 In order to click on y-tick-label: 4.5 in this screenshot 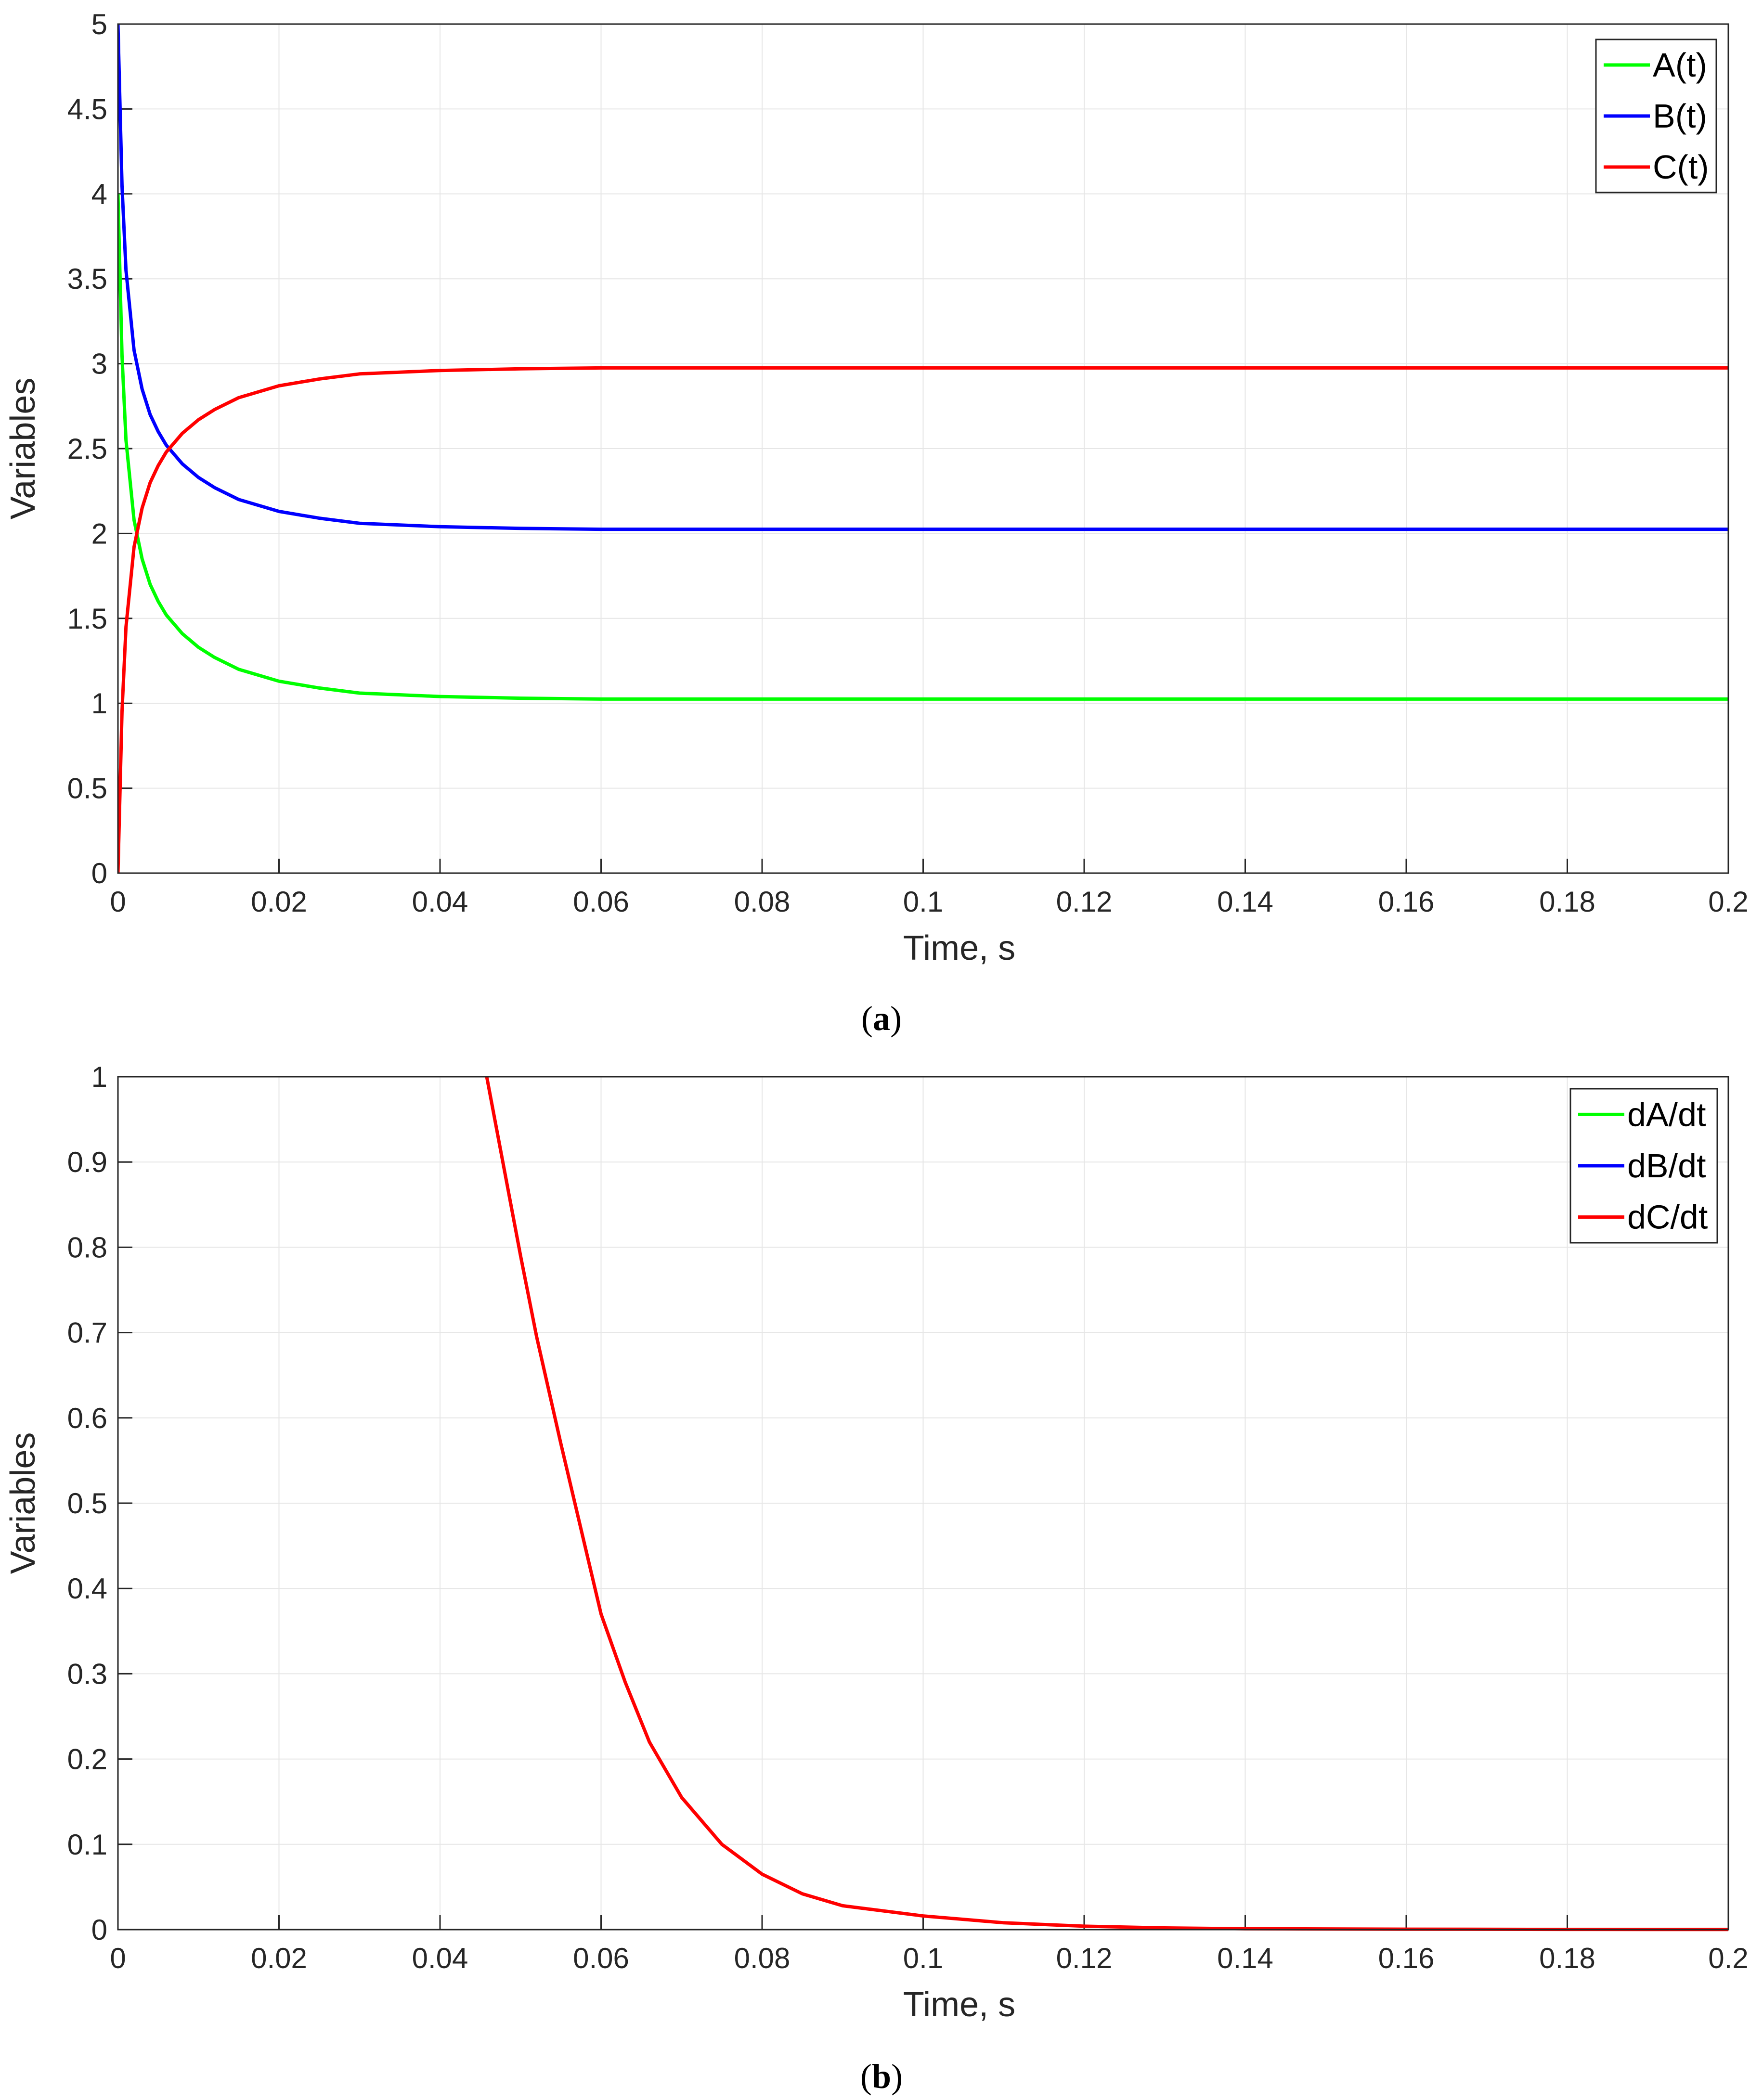, I will do `click(87, 109)`.